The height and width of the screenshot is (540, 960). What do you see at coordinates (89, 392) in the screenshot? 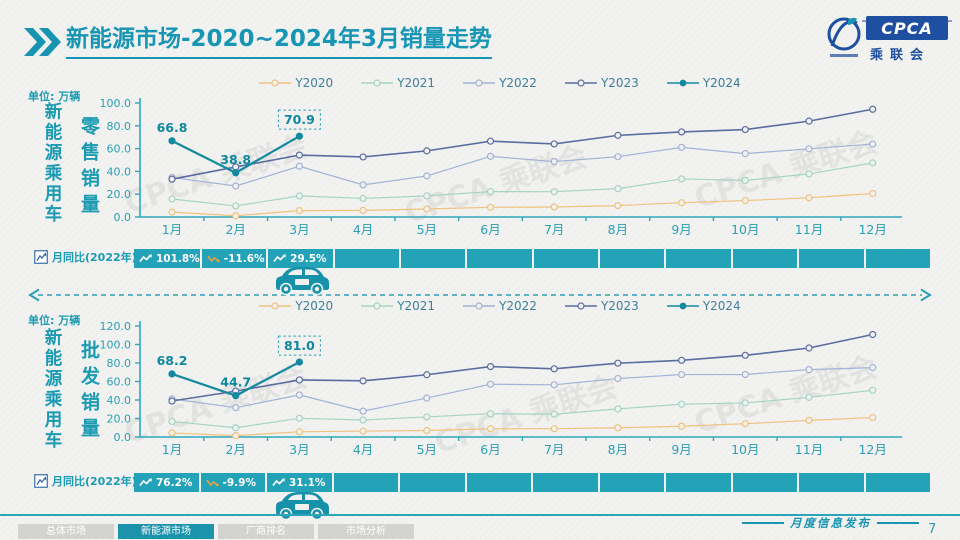
I see `measure-label-wholesale: 批发销量` at bounding box center [89, 392].